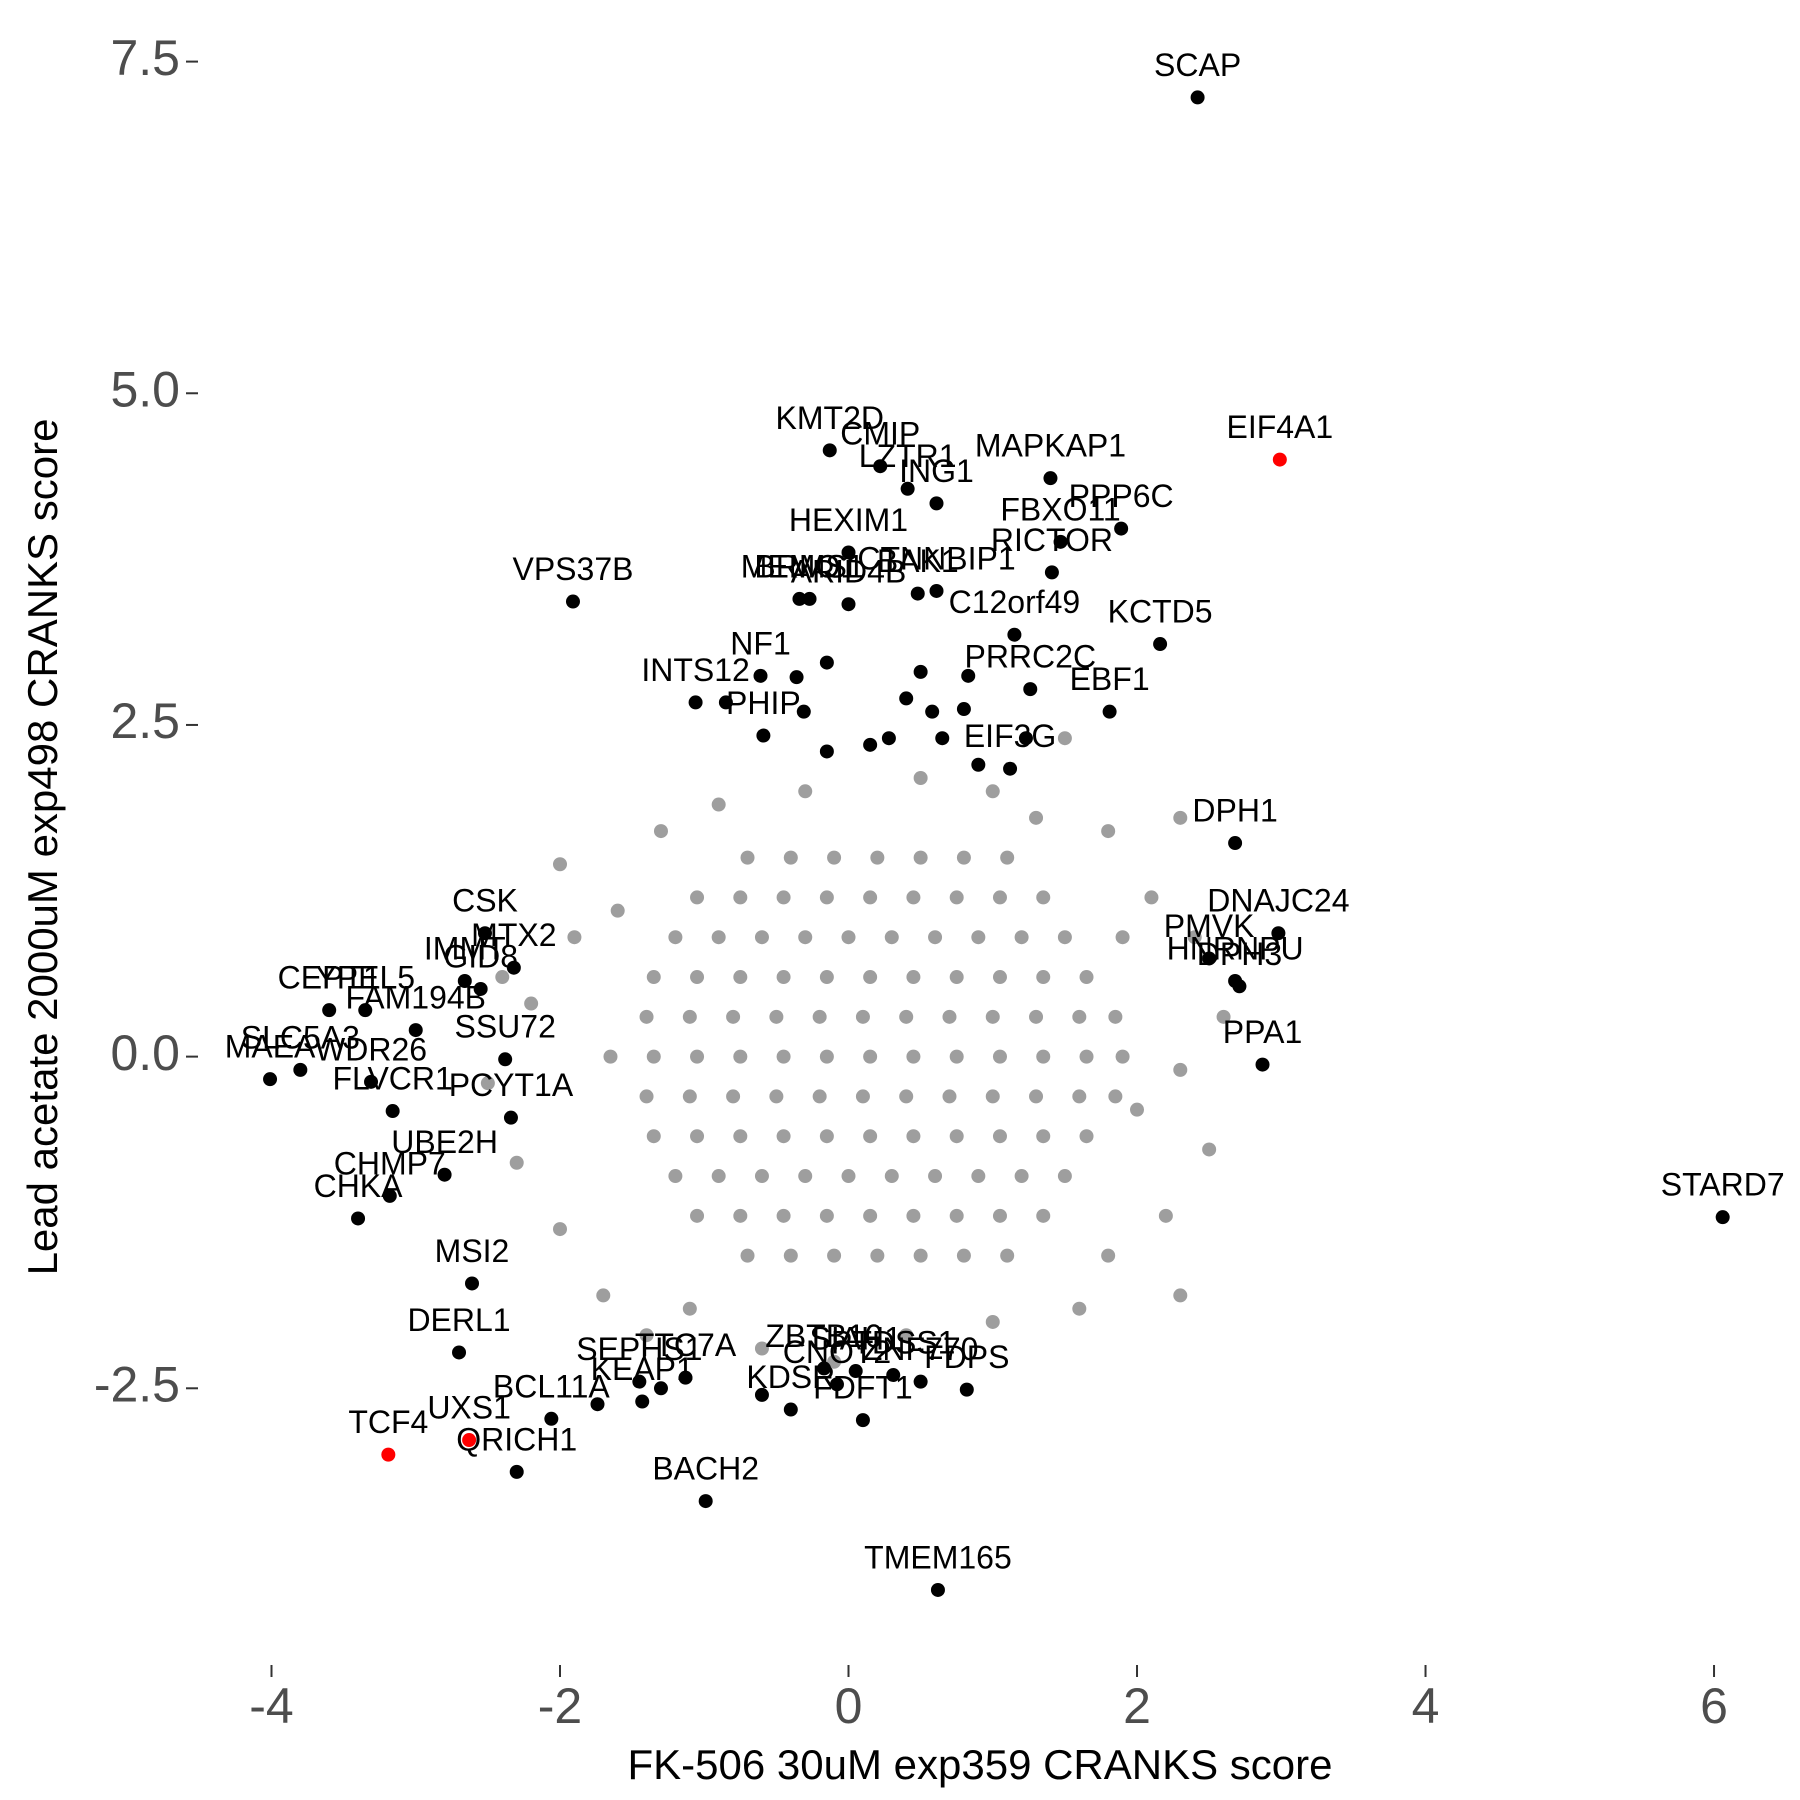 The height and width of the screenshot is (1800, 1800). I want to click on point-label: PTDSS1, so click(893, 1342).